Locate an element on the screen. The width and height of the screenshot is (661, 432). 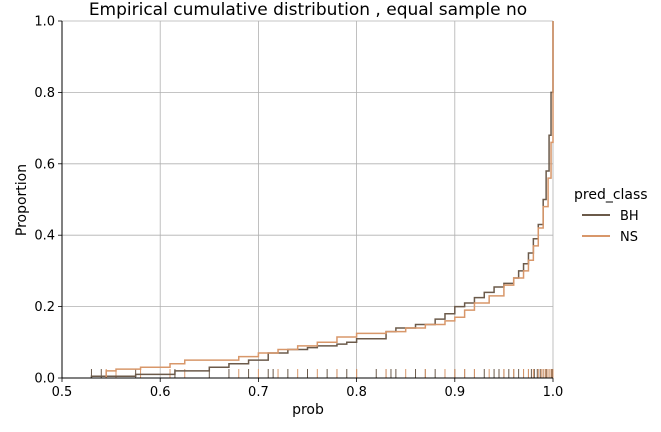
y-tick-label: 1.0 is located at coordinates (44, 22).